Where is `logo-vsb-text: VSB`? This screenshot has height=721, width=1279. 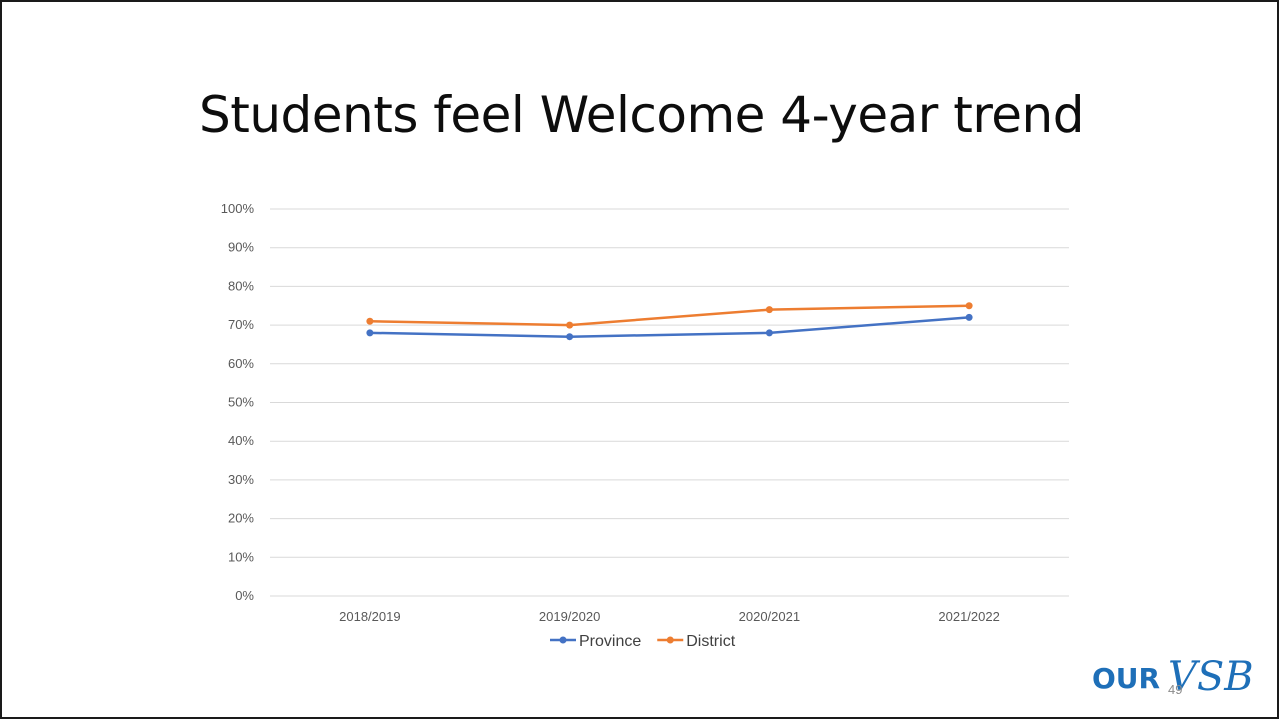
logo-vsb-text: VSB is located at coordinates (1211, 677).